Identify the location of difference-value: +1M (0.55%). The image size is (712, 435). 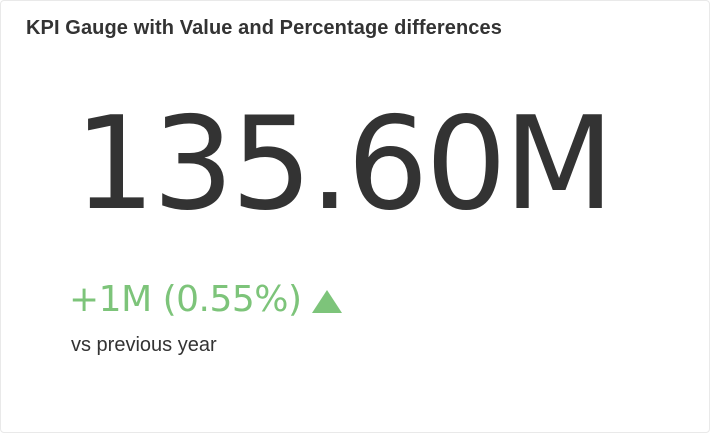
(185, 299).